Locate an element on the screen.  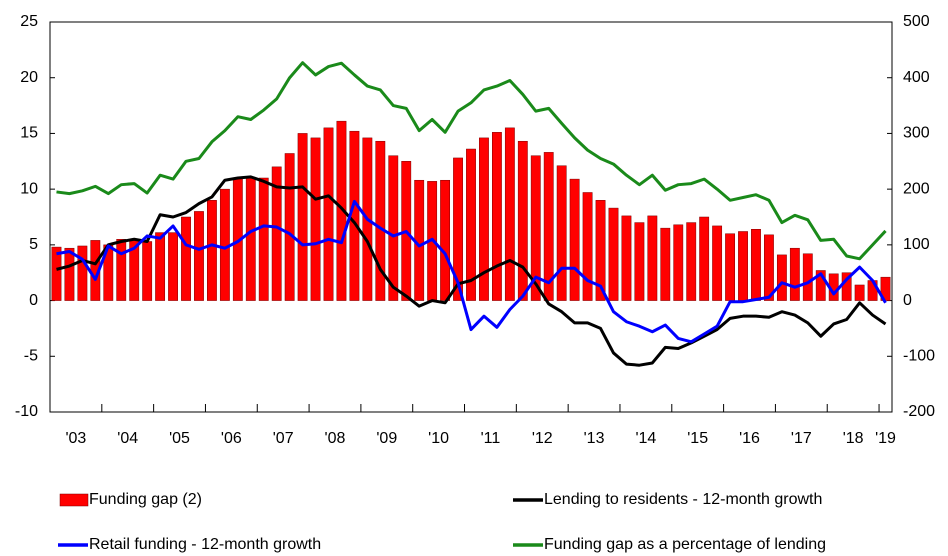
y2-tick-label: -200 is located at coordinates (919, 411).